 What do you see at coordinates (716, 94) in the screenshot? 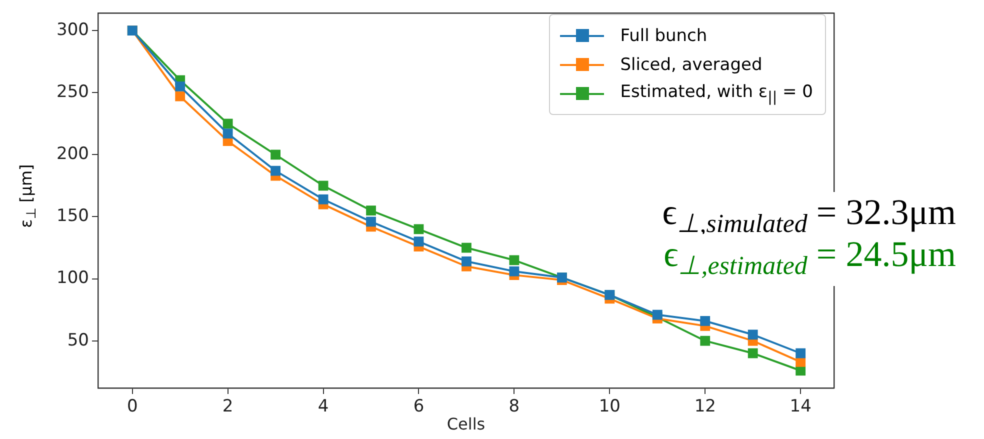
I see `legend-label: Estimated, with ε$_{||}$ = 0` at bounding box center [716, 94].